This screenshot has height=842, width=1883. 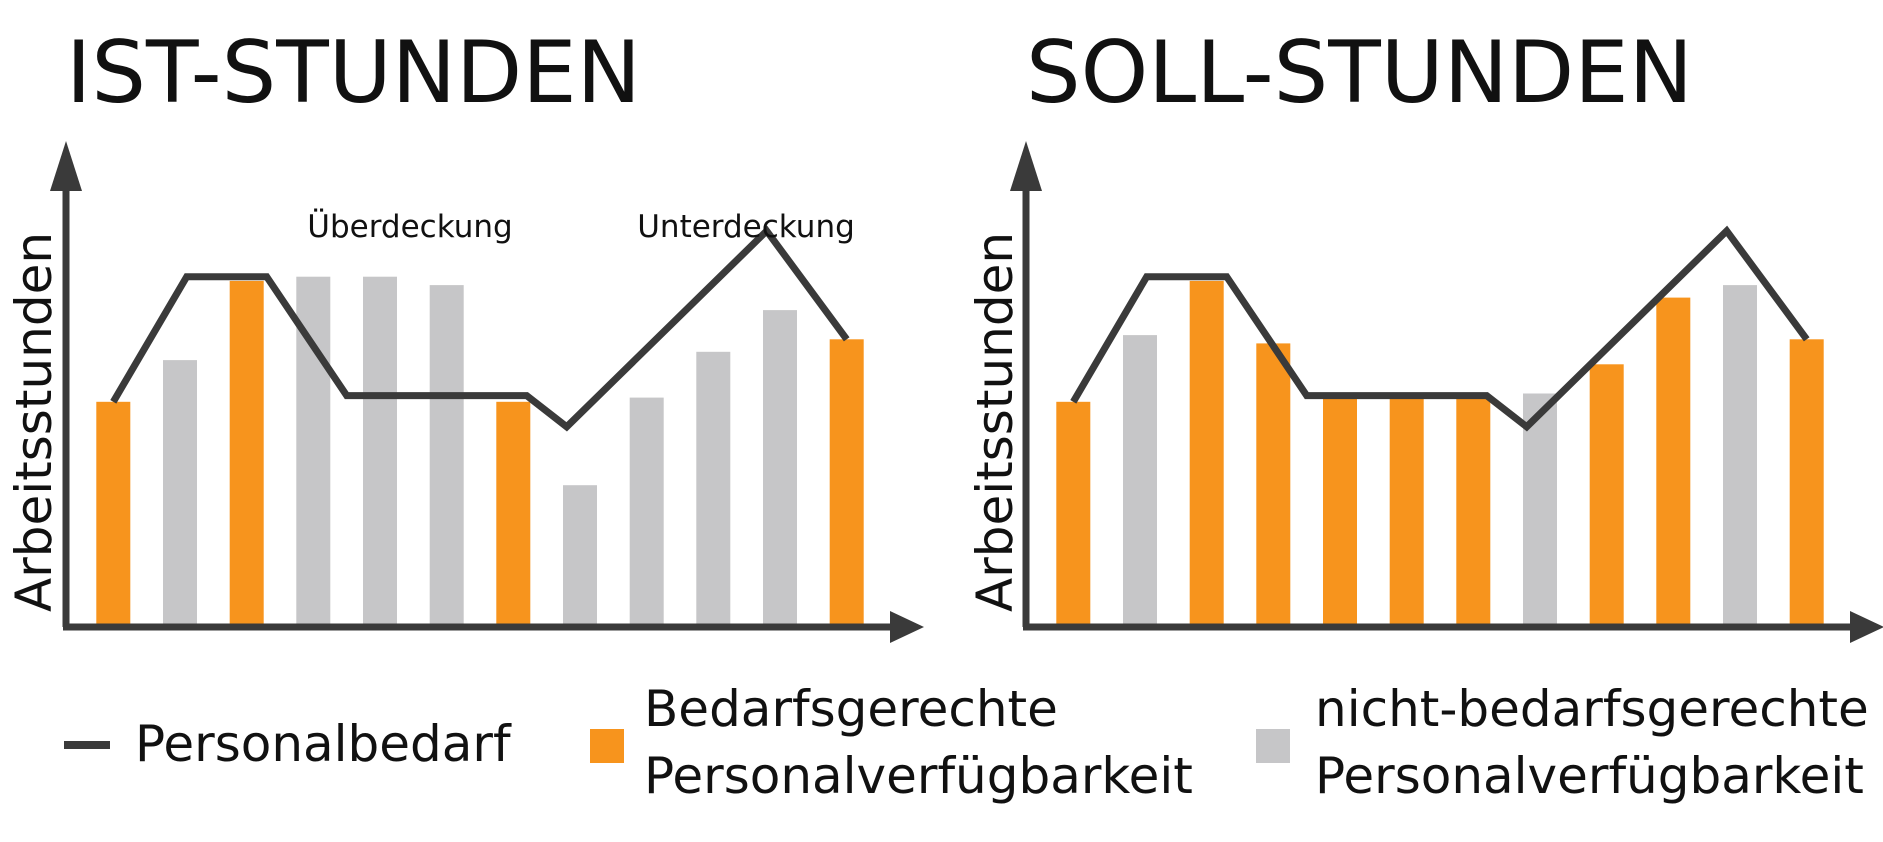 I want to click on legend-item-personalbedarf: Personalbedarf, so click(x=288, y=744).